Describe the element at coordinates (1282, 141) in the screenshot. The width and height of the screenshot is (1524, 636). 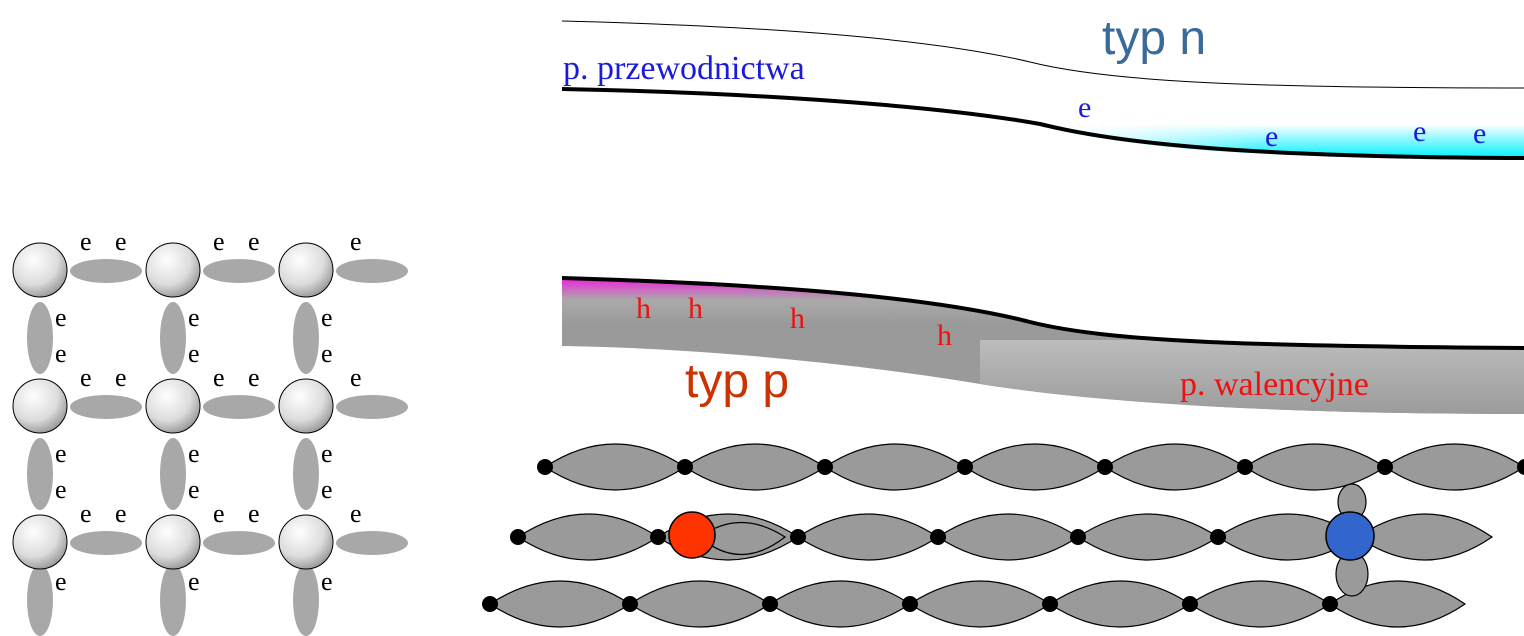
I see `electron-fill-fade` at that location.